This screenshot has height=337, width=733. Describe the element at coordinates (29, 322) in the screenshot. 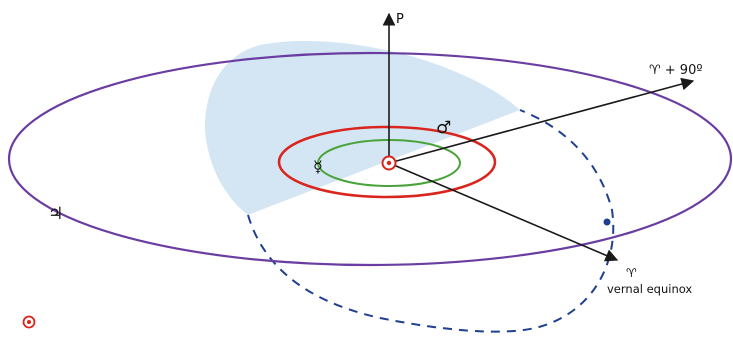

I see `legend-sun-symbol-icon` at that location.